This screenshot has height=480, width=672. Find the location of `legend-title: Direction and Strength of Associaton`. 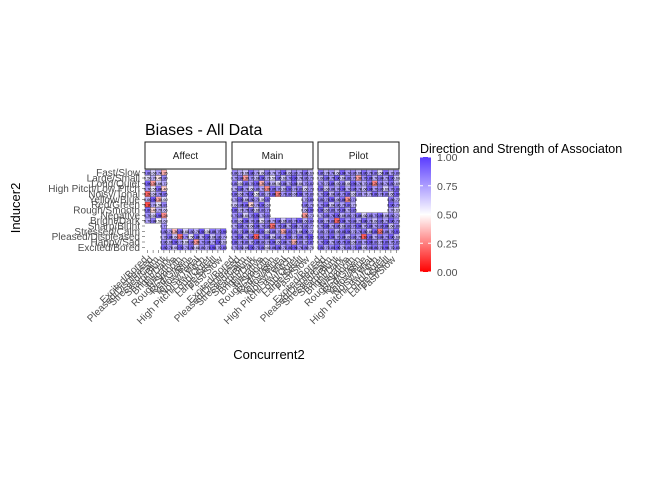

legend-title: Direction and Strength of Associaton is located at coordinates (521, 149).